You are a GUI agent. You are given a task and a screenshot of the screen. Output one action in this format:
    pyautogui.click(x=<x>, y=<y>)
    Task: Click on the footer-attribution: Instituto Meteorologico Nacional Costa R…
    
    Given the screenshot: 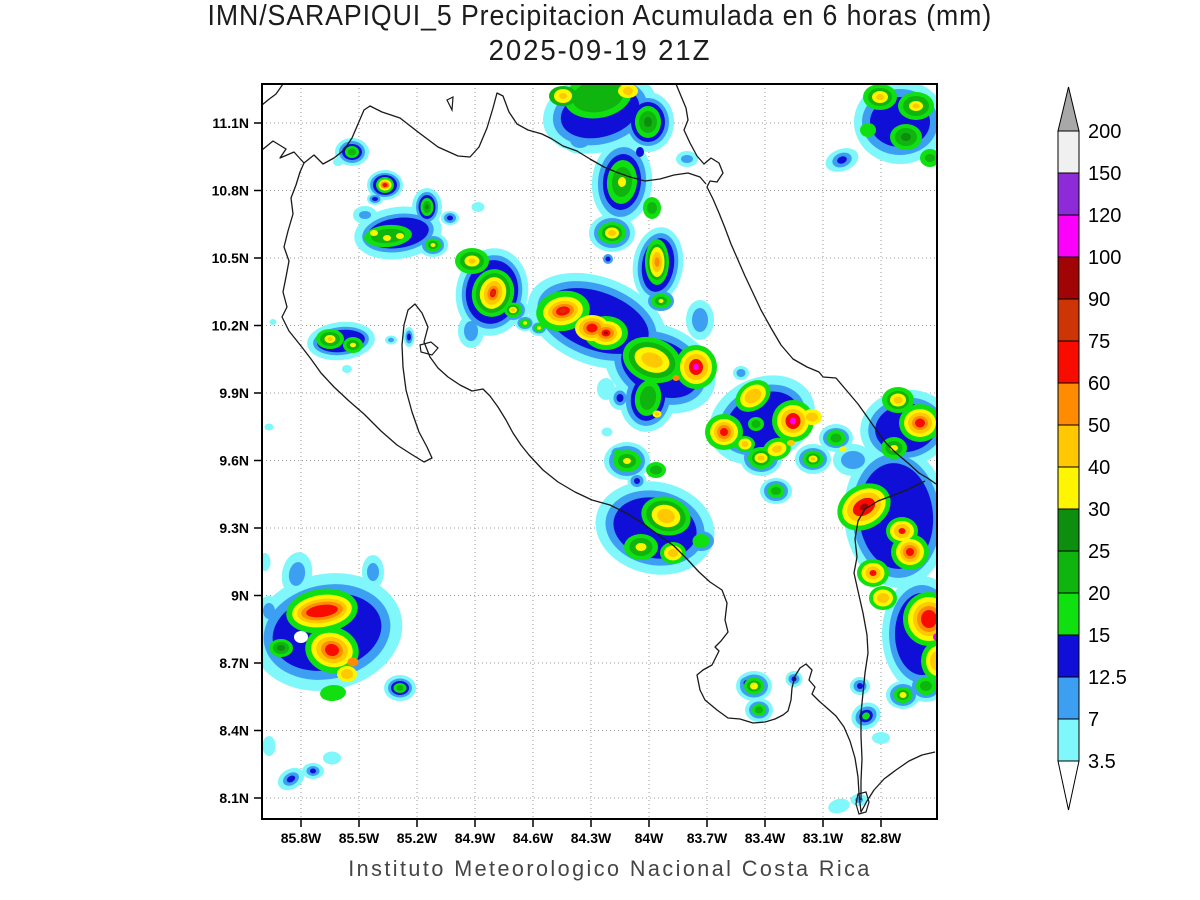 What is the action you would take?
    pyautogui.click(x=610, y=868)
    